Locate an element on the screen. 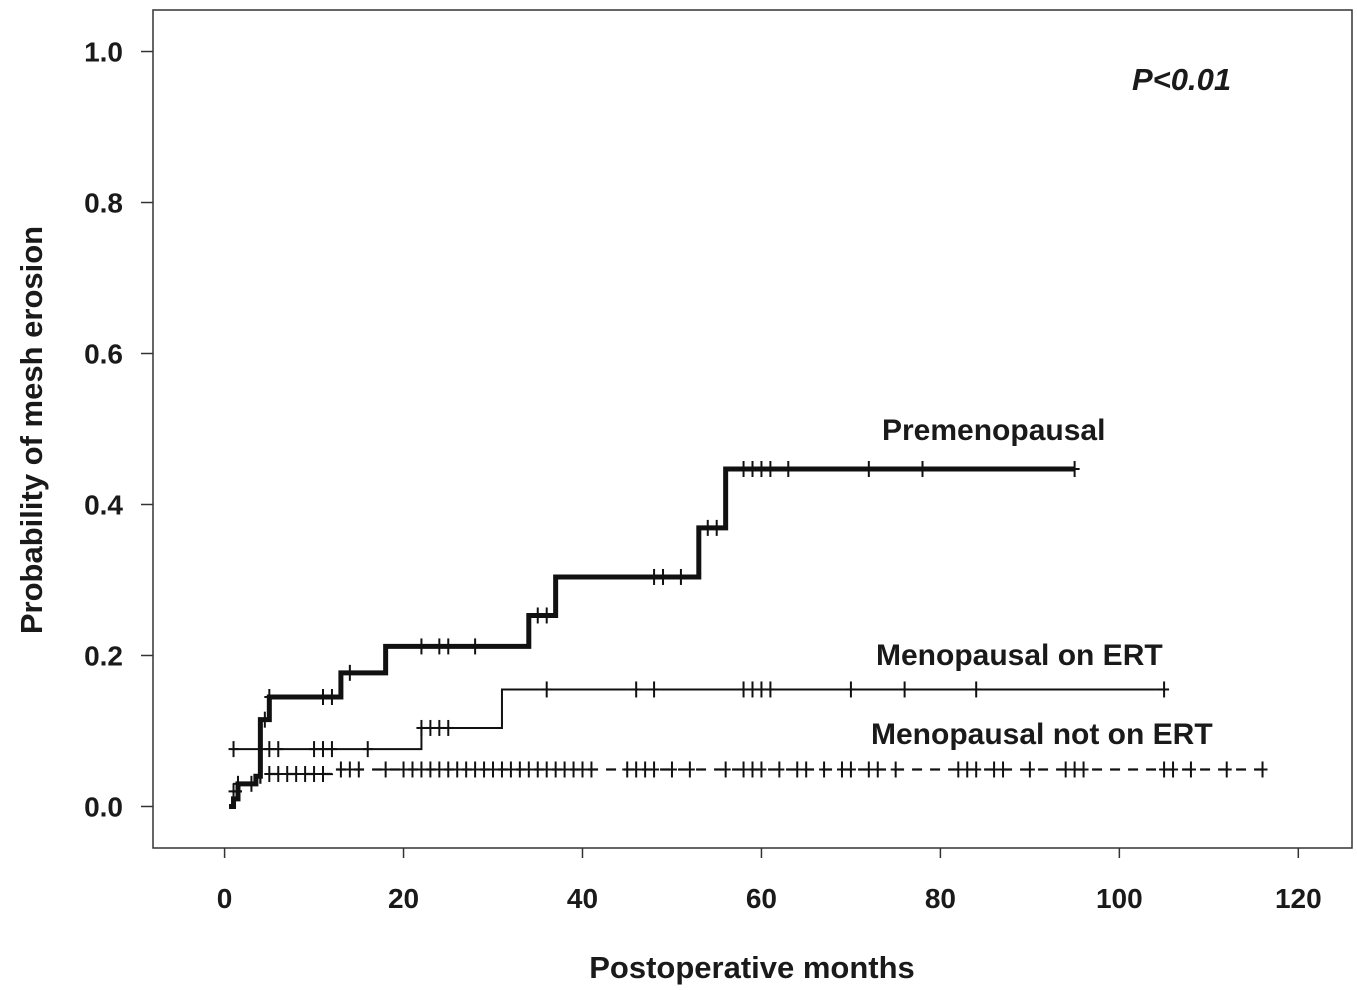 The width and height of the screenshot is (1357, 990). x-tick-label-0: 0 is located at coordinates (225, 898).